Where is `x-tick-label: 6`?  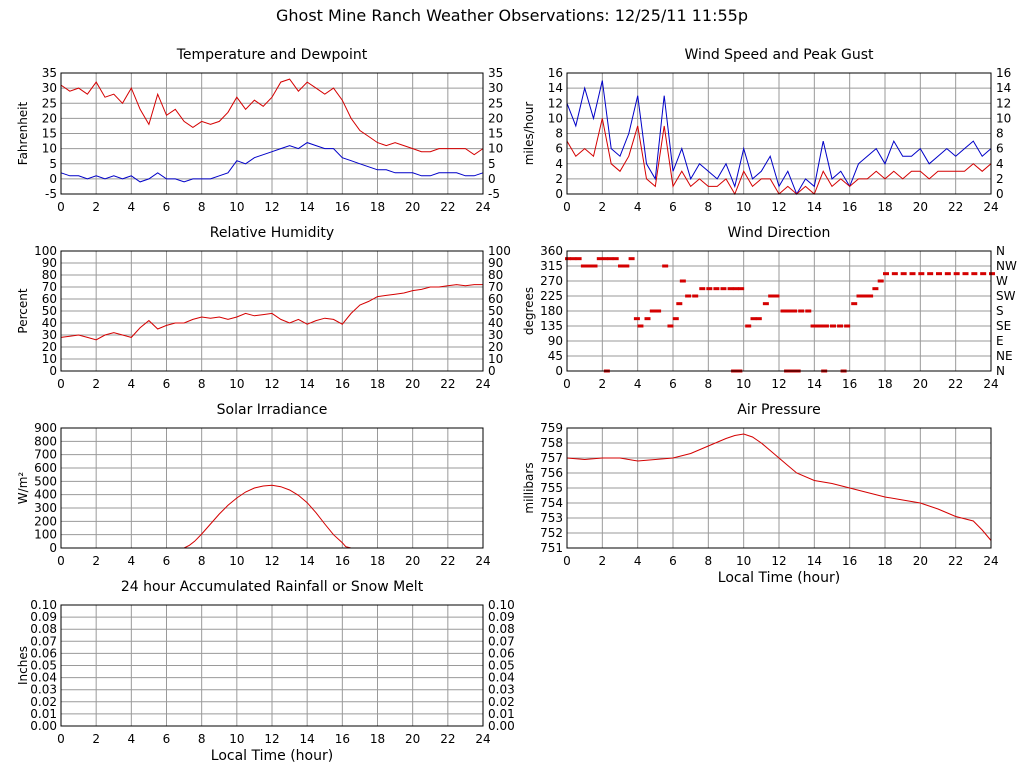
x-tick-label: 6 is located at coordinates (673, 561).